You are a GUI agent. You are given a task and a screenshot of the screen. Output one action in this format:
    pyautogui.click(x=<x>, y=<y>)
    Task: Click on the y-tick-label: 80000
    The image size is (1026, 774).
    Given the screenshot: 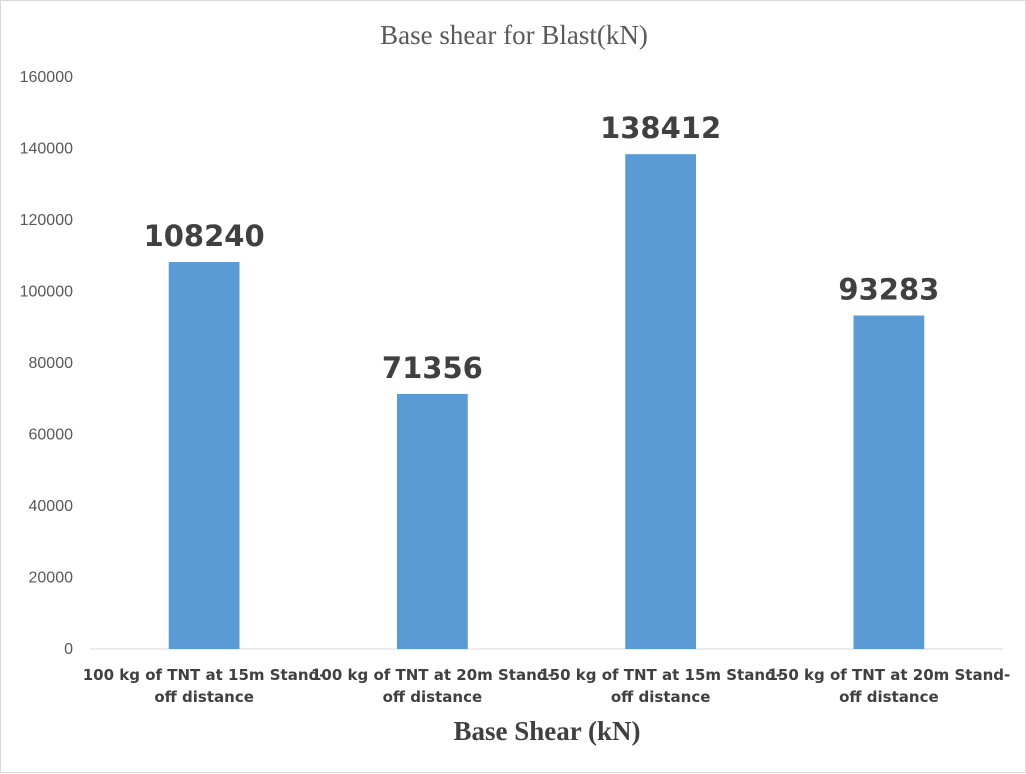 What is the action you would take?
    pyautogui.click(x=51, y=363)
    